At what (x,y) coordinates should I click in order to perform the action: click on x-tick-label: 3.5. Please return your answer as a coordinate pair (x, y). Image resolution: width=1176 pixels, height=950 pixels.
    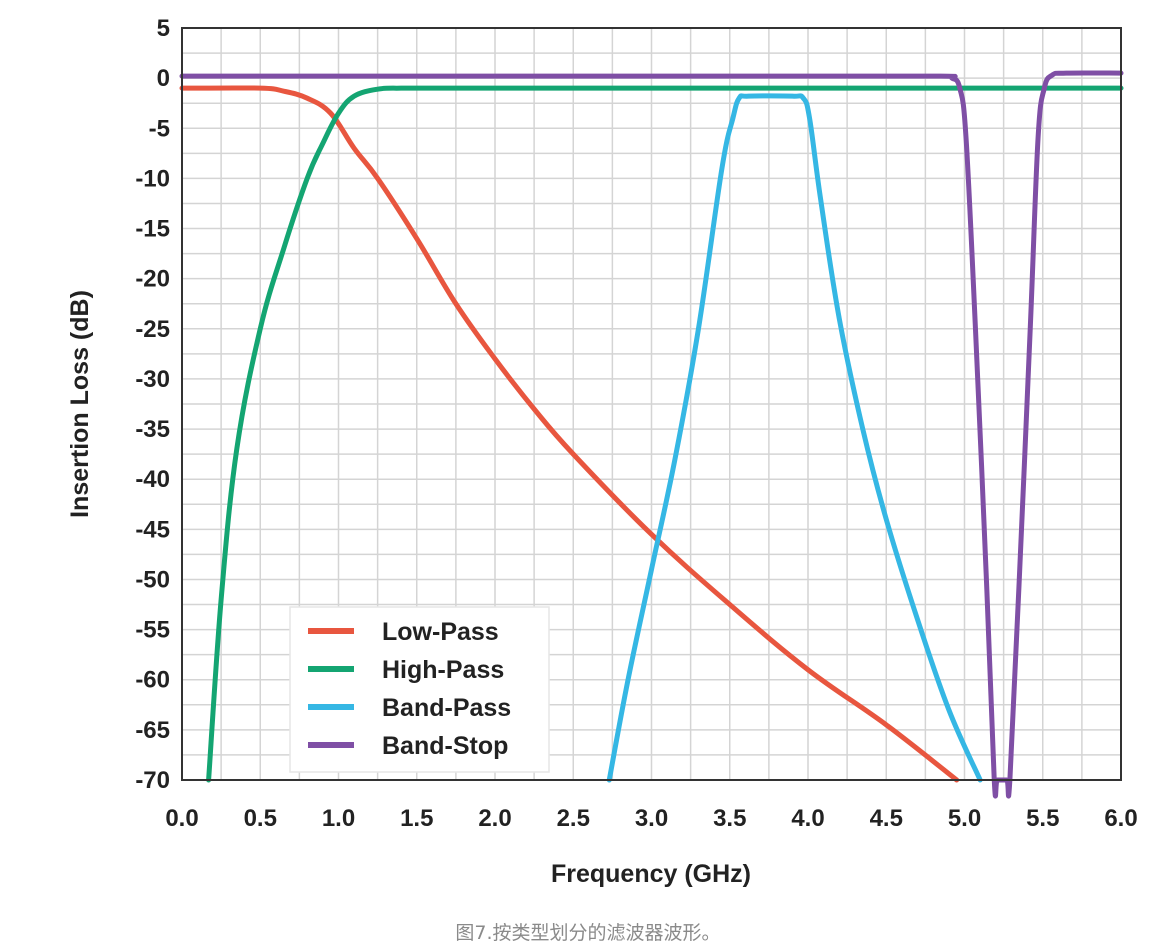
    Looking at the image, I should click on (729, 818).